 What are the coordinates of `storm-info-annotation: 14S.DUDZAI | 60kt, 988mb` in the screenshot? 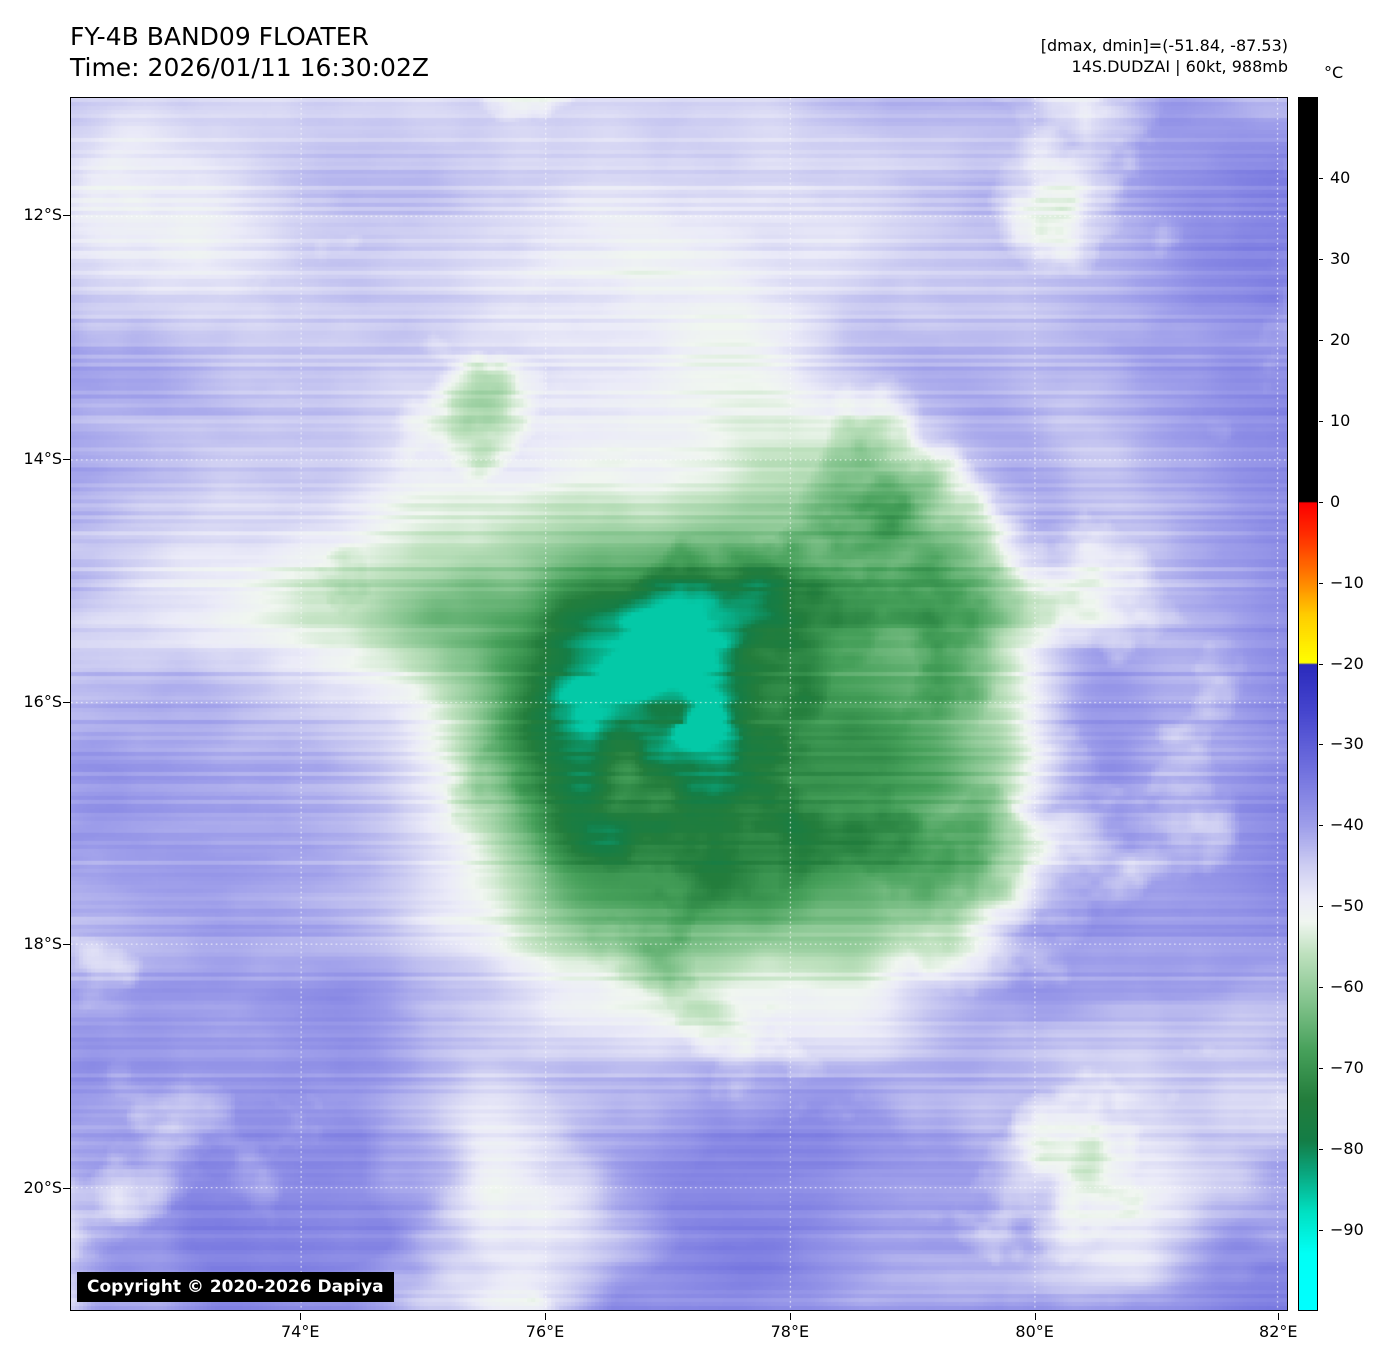 It's located at (1180, 66).